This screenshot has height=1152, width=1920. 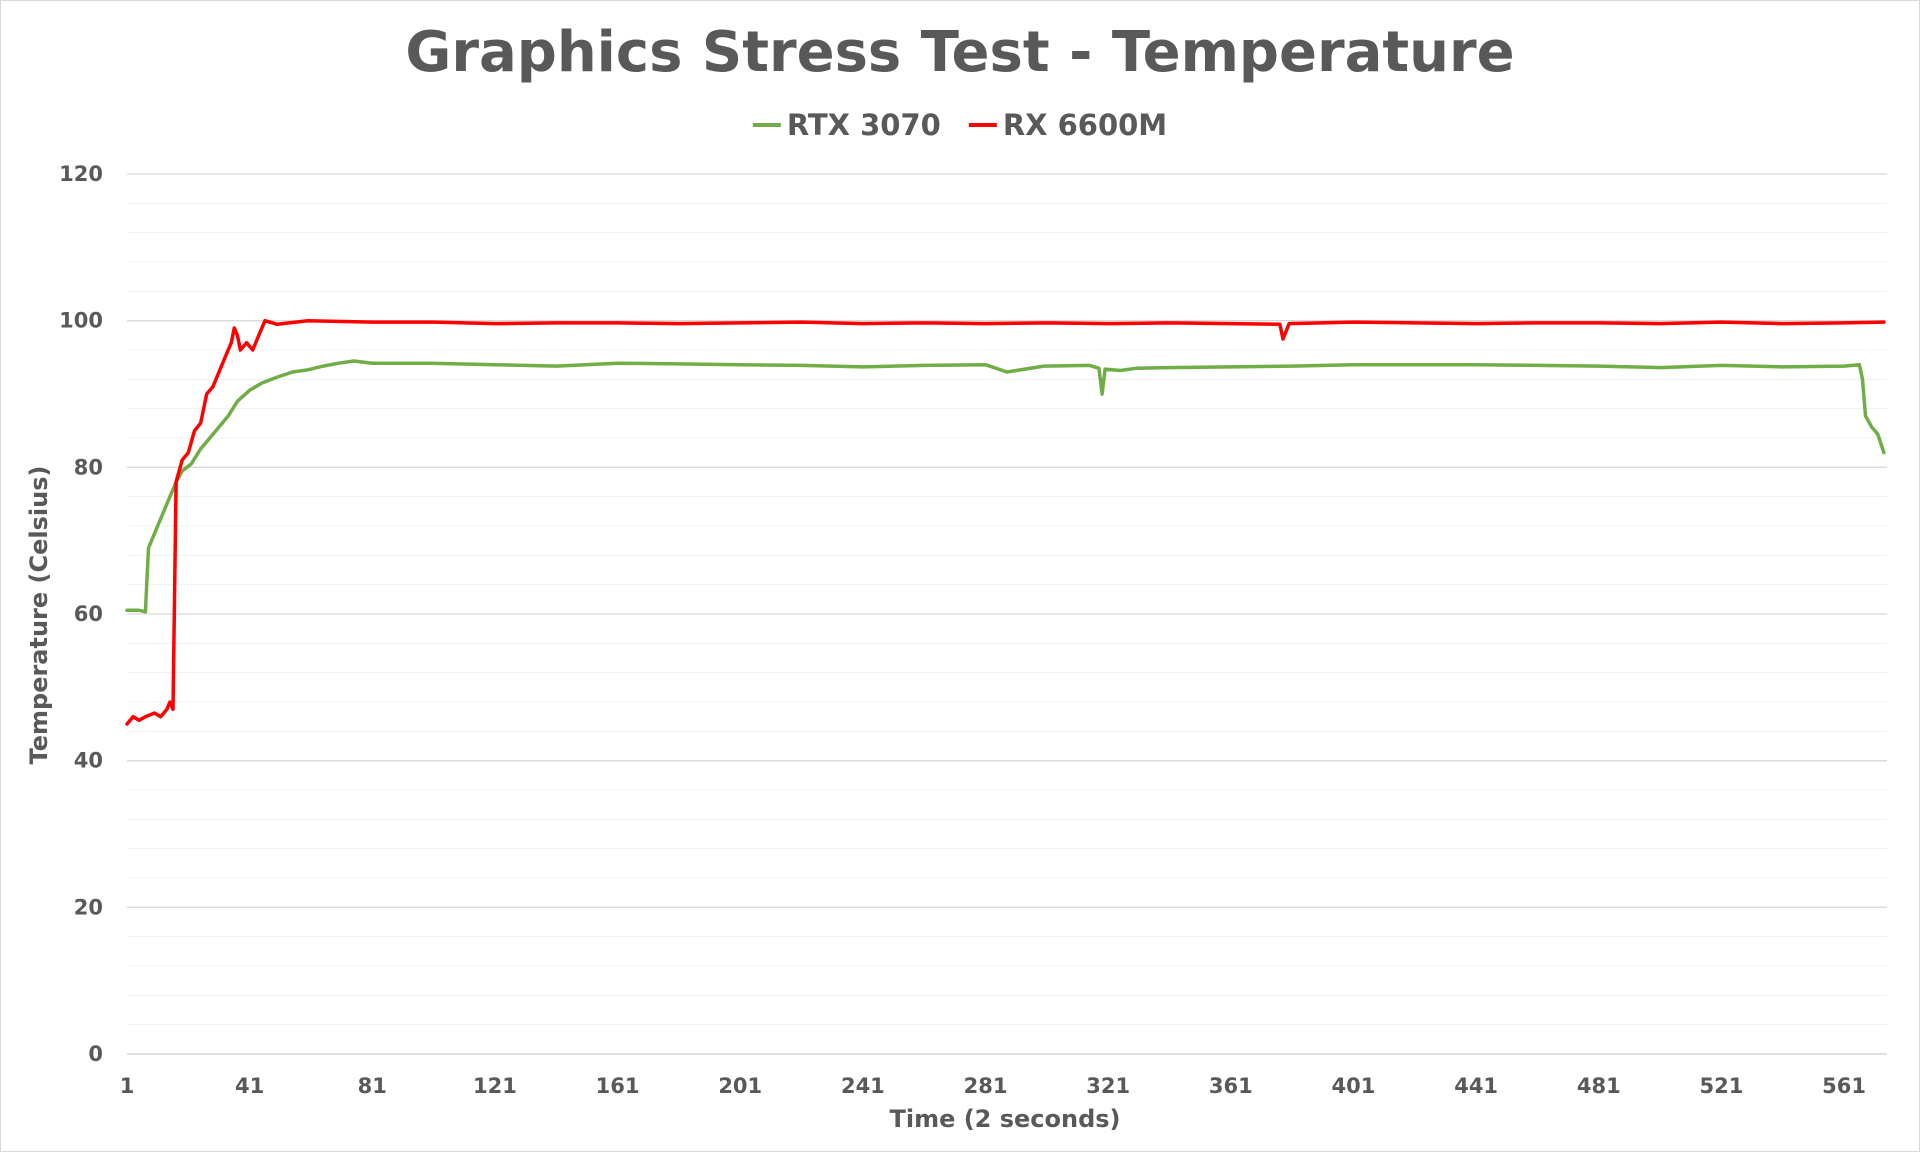 What do you see at coordinates (864, 125) in the screenshot?
I see `legend-label: RTX 3070` at bounding box center [864, 125].